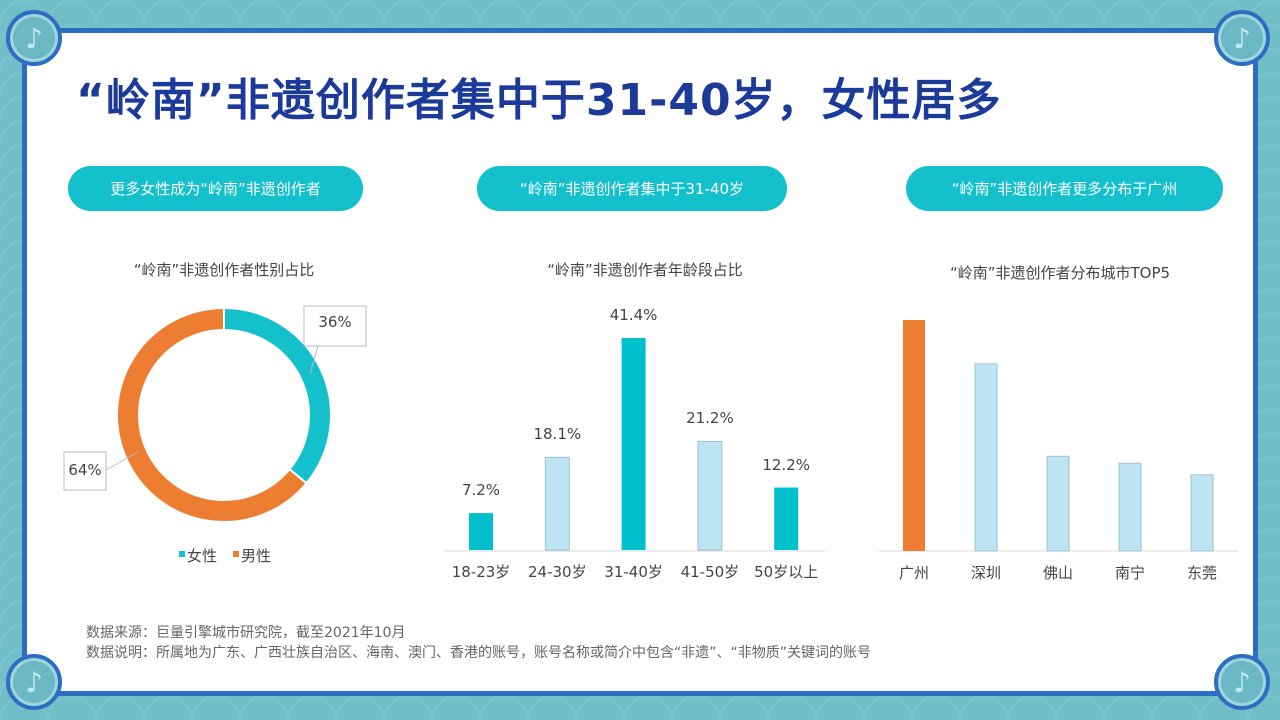  What do you see at coordinates (710, 495) in the screenshot?
I see `bar-41-50岁` at bounding box center [710, 495].